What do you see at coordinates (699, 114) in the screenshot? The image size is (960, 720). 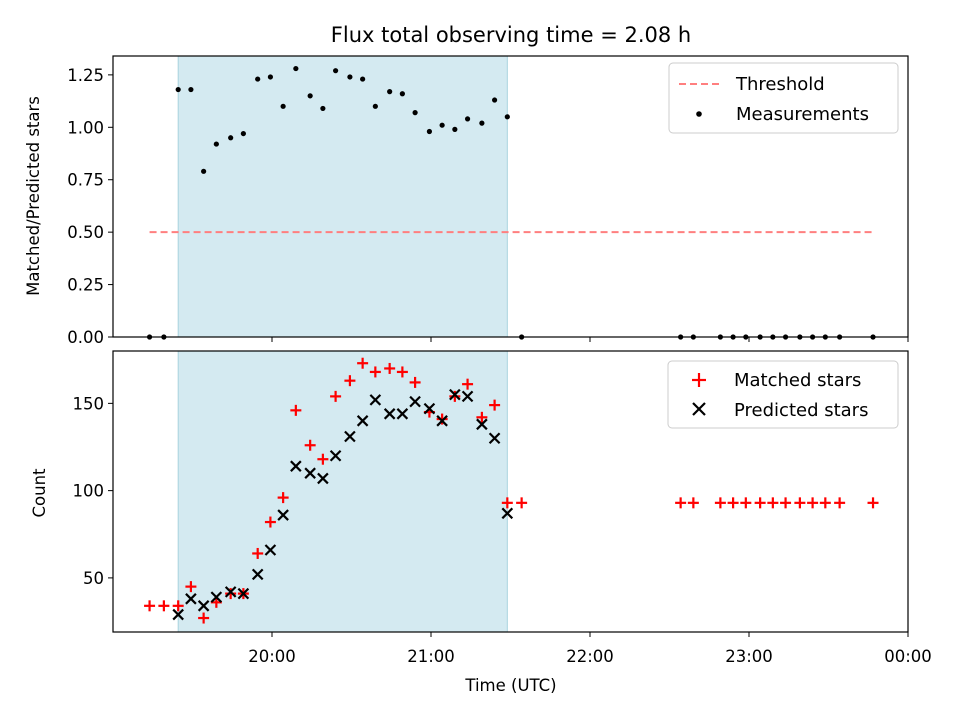 I see `measurements-legend-swatch` at bounding box center [699, 114].